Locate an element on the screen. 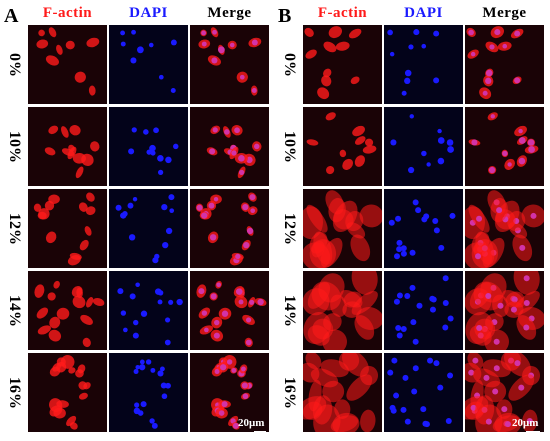  panel-b-row-label-4: 16% is located at coordinates (289, 393).